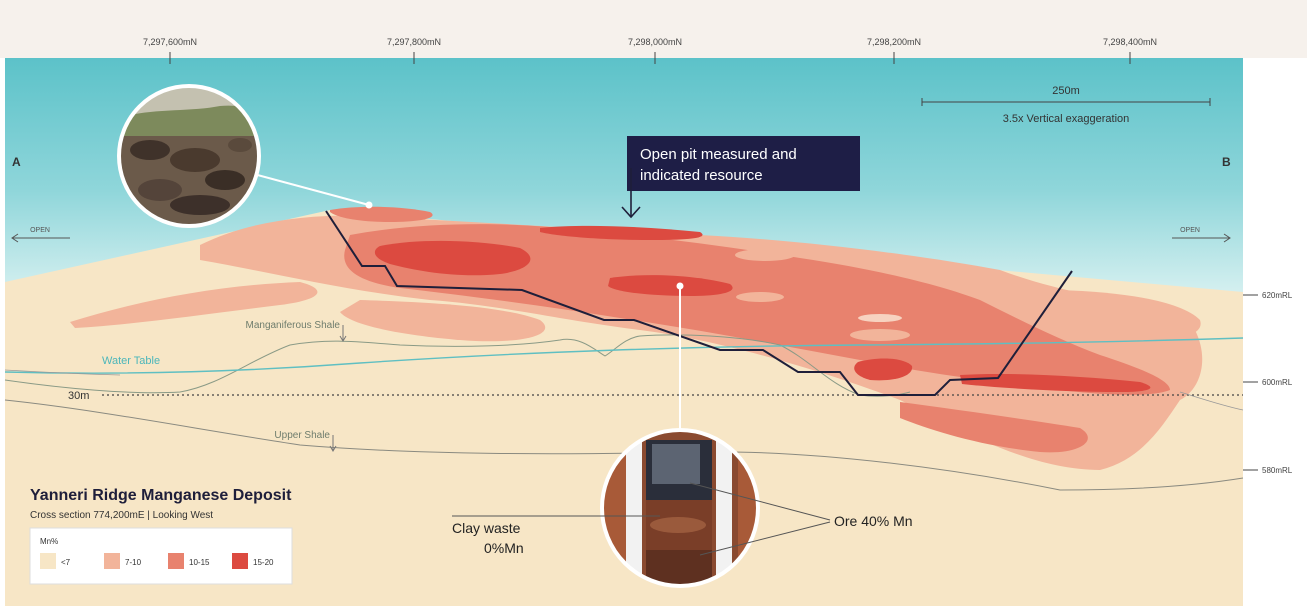  I want to click on drill-core-photo-frame, so click(680, 508).